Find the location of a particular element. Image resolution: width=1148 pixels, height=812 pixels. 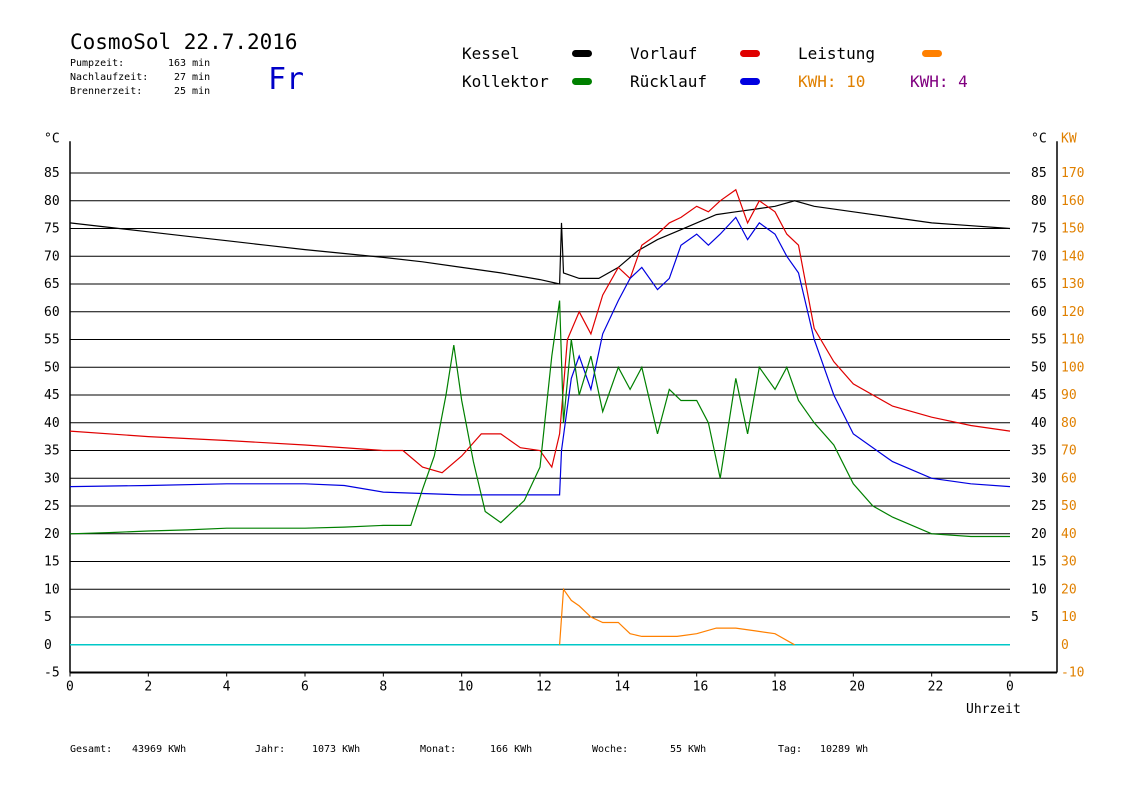

left-tick-label: 70 is located at coordinates (52, 256).